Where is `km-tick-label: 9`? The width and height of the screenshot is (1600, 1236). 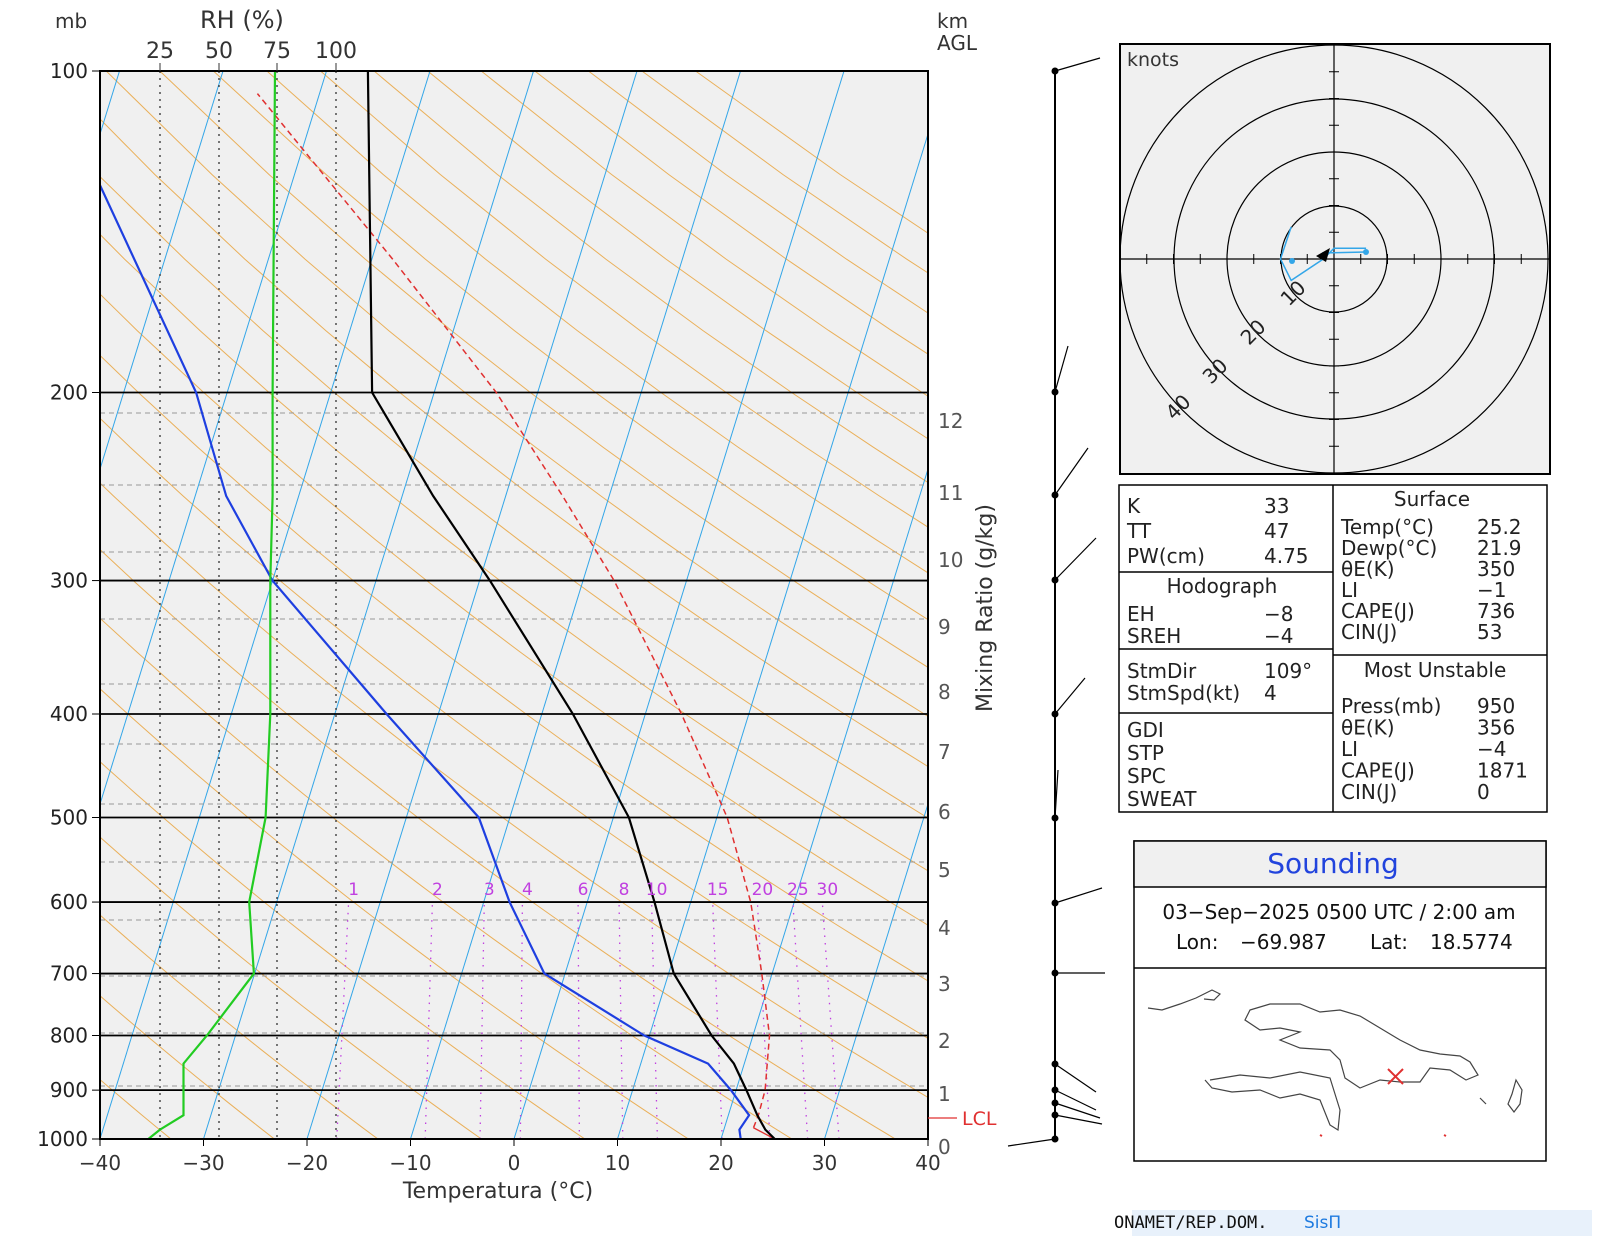 km-tick-label: 9 is located at coordinates (944, 627).